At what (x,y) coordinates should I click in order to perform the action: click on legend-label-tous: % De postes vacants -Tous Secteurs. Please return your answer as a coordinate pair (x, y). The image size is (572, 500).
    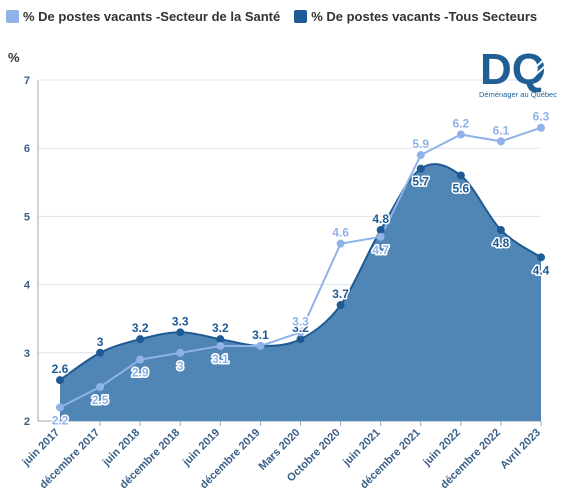
    Looking at the image, I should click on (424, 16).